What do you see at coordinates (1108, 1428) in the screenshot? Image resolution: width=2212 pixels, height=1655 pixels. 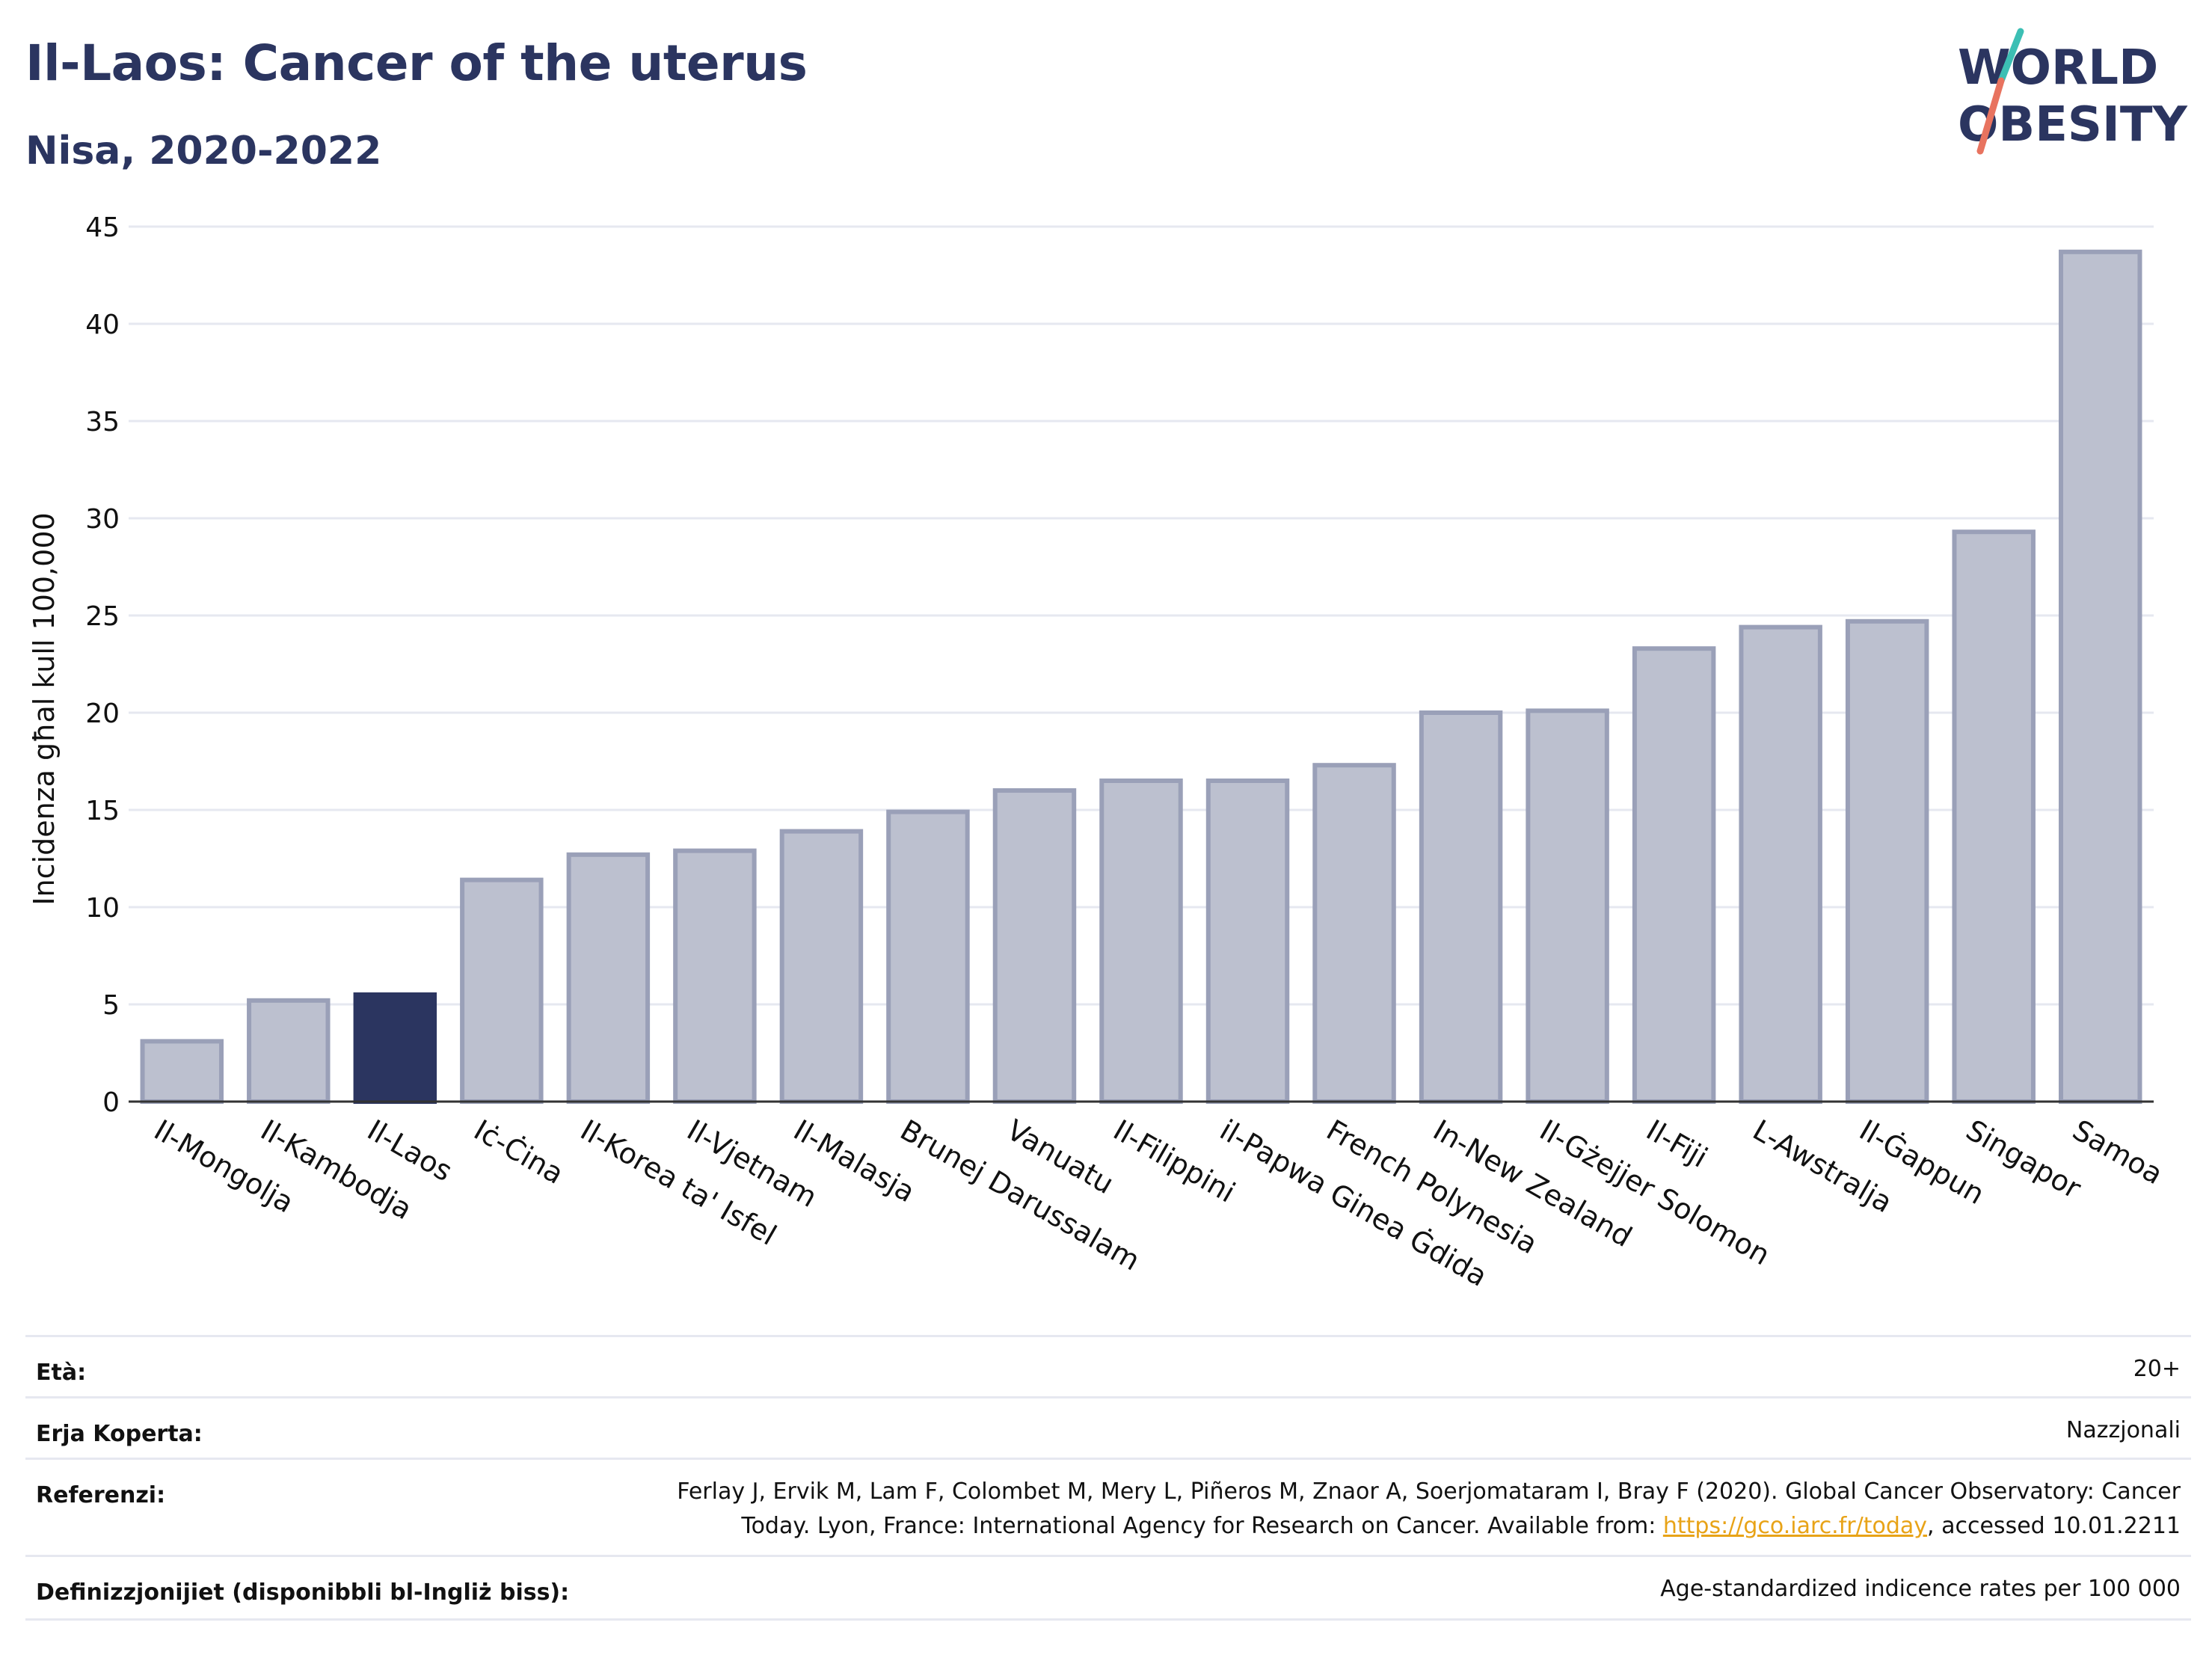 I see `info-row-area: Erja Koperta: Nazzjonali` at bounding box center [1108, 1428].